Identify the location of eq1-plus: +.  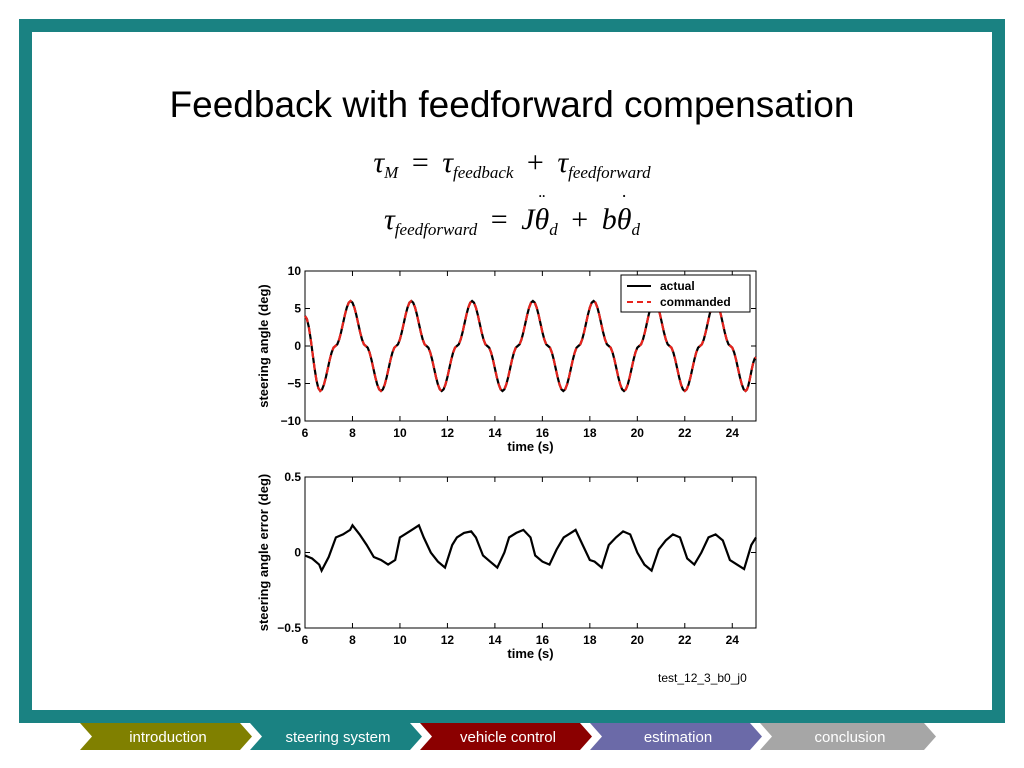
(535, 162).